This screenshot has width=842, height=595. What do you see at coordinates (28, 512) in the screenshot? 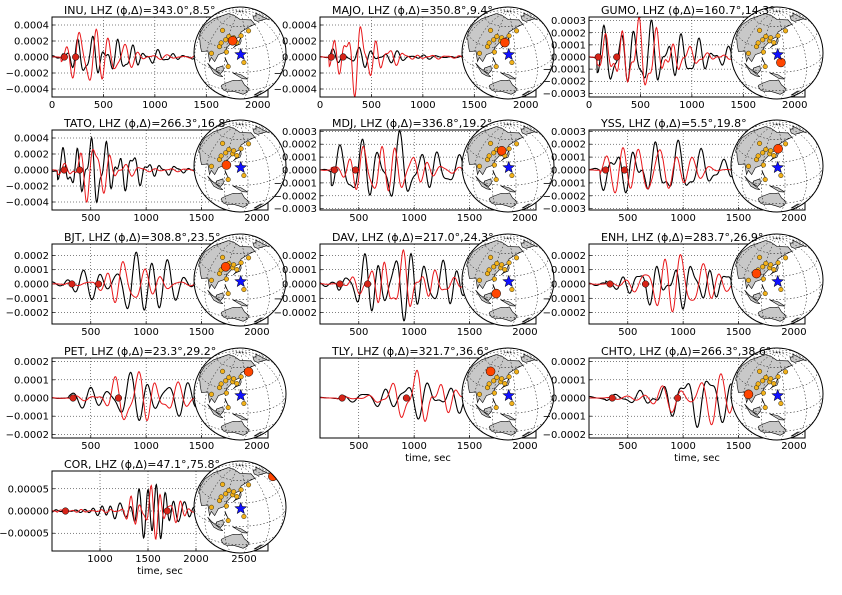
I see `y-tick-label: 0.00000` at bounding box center [28, 512].